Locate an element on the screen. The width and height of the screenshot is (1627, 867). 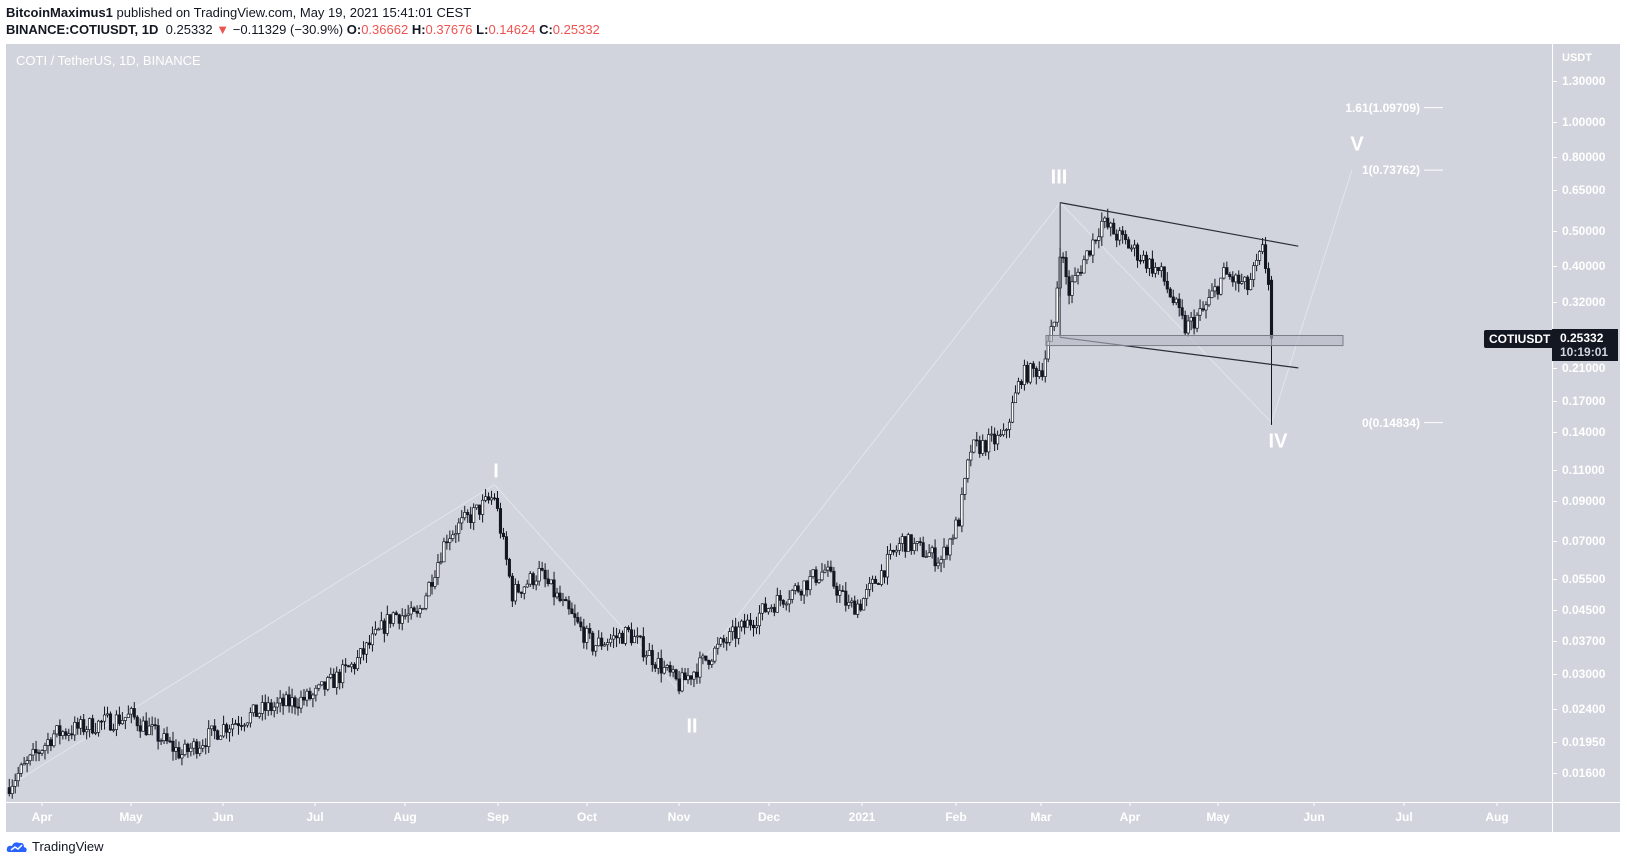
high-label: H: is located at coordinates (418, 29).